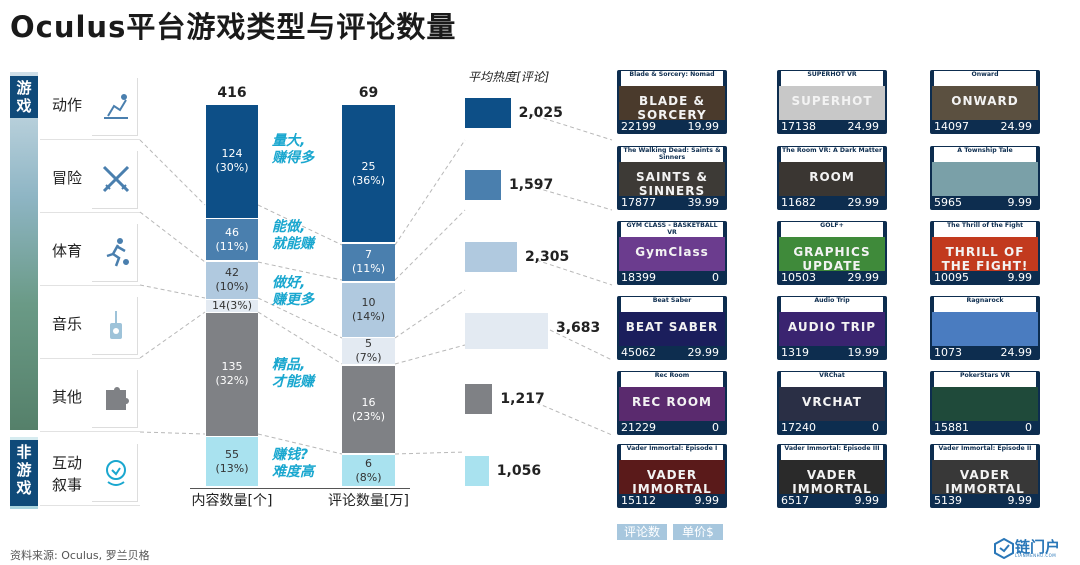 The width and height of the screenshot is (1080, 565). What do you see at coordinates (703, 202) in the screenshot?
I see `game-price: 39.99` at bounding box center [703, 202].